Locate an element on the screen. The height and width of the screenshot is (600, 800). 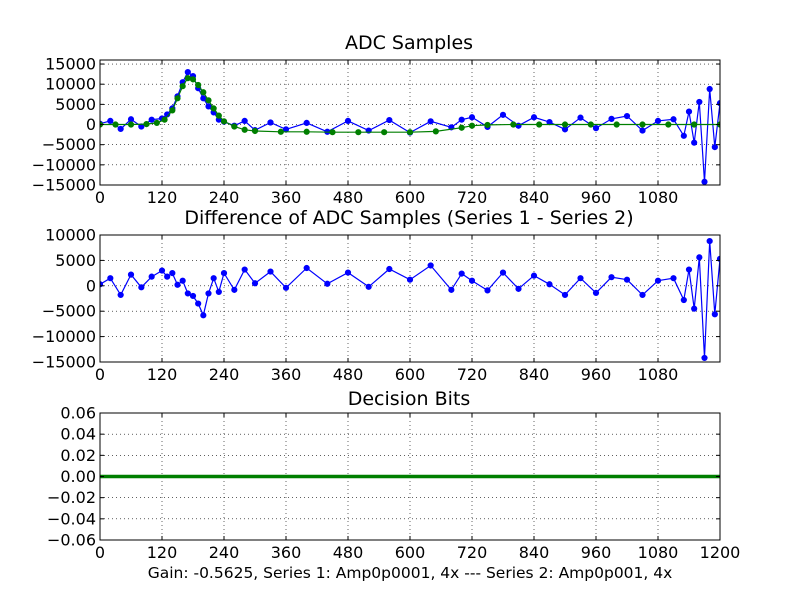
y-tick-label: −0.04 is located at coordinates (71, 518).